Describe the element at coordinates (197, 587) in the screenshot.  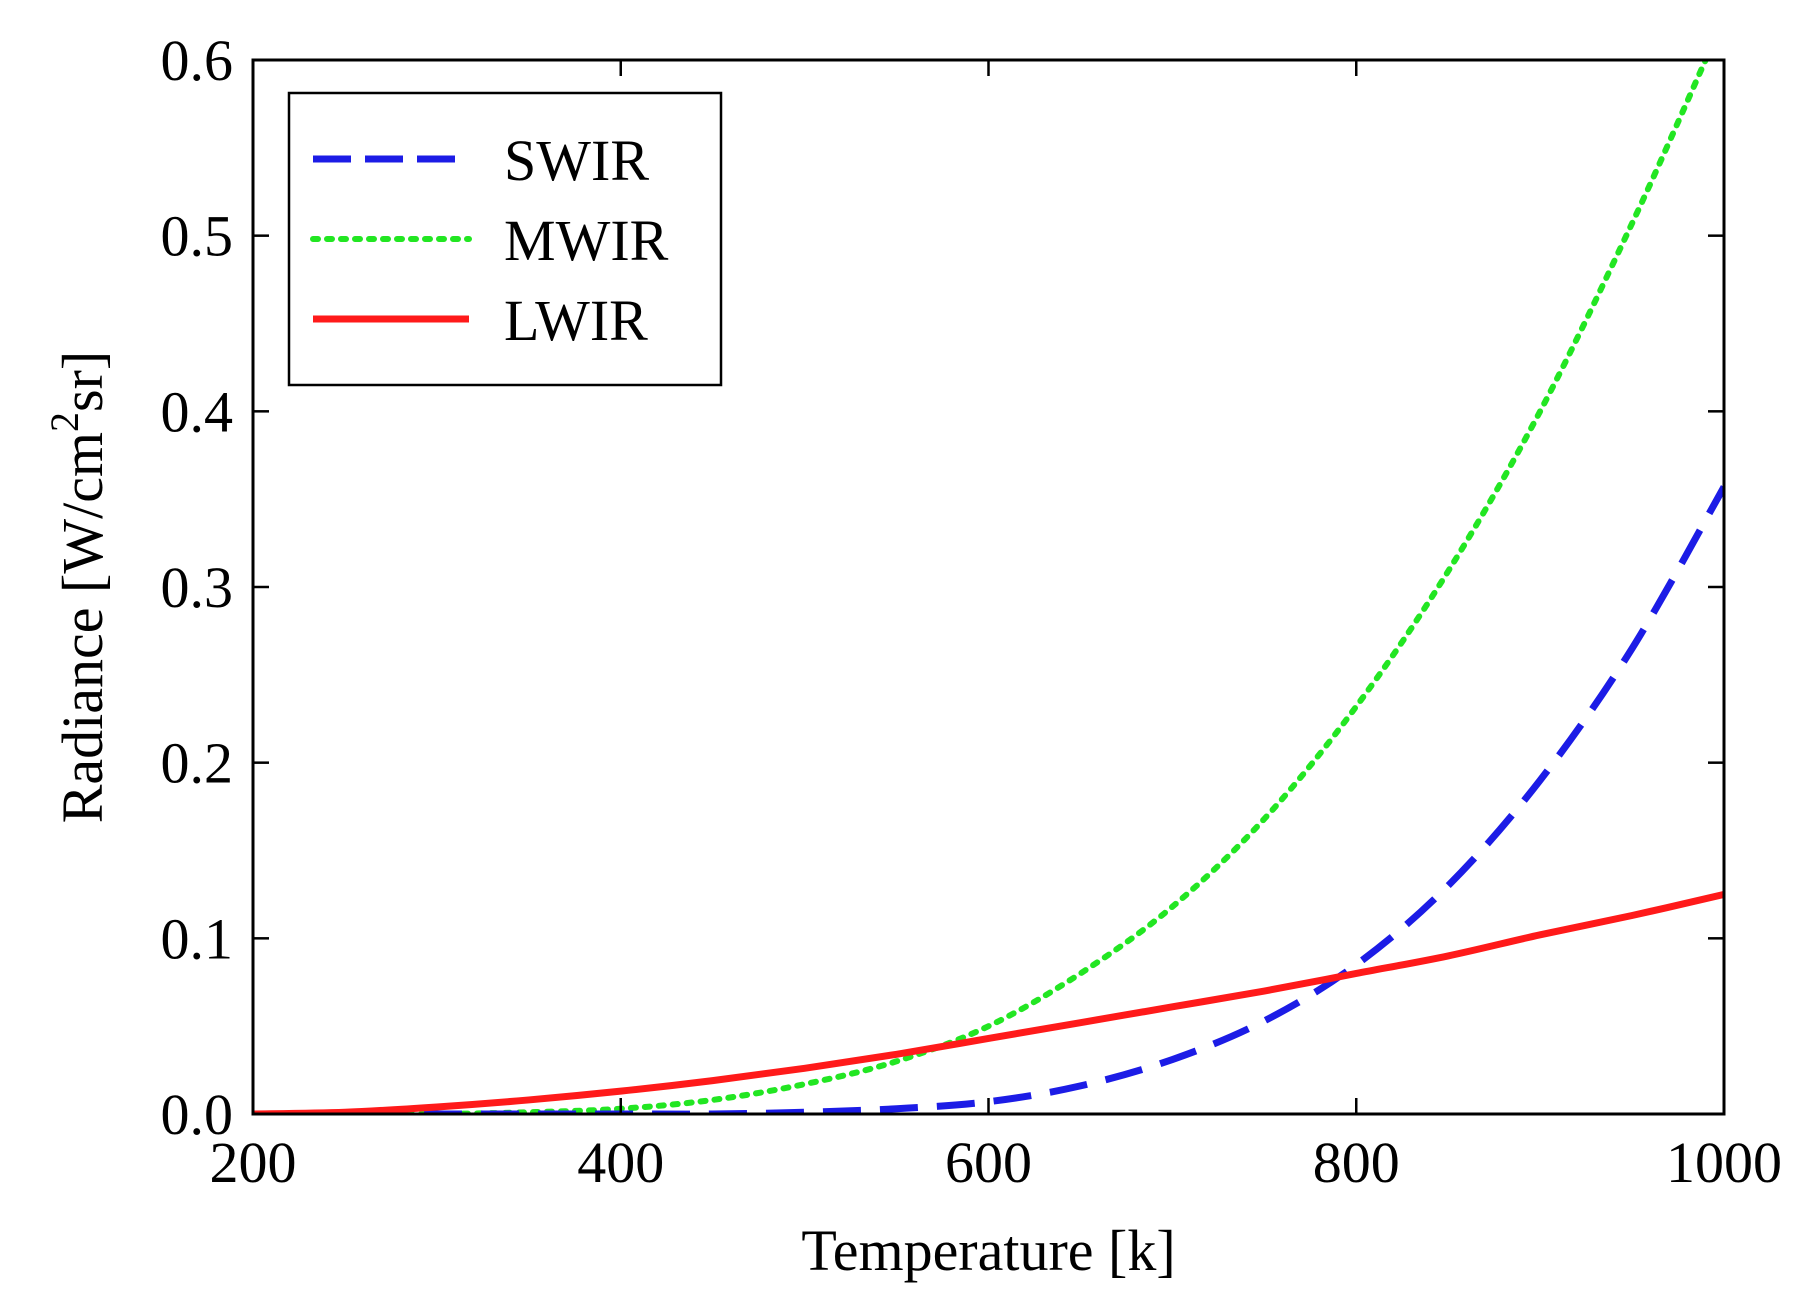
I see `y-tick-label-0-3: 0.3` at that location.